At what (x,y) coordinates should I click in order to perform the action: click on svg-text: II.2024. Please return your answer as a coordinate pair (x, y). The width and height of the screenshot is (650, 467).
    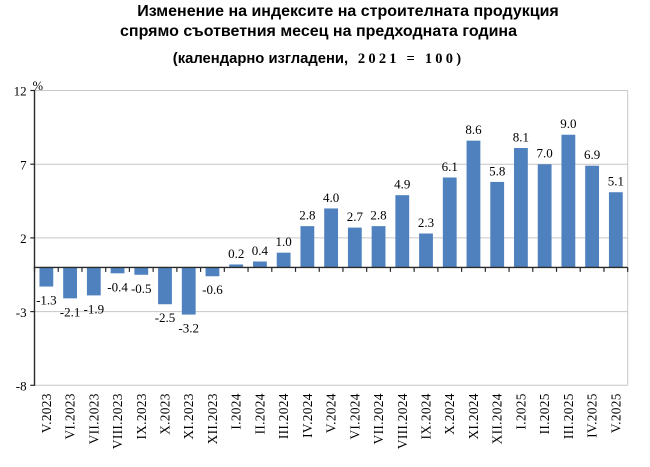
    Looking at the image, I should click on (259, 413).